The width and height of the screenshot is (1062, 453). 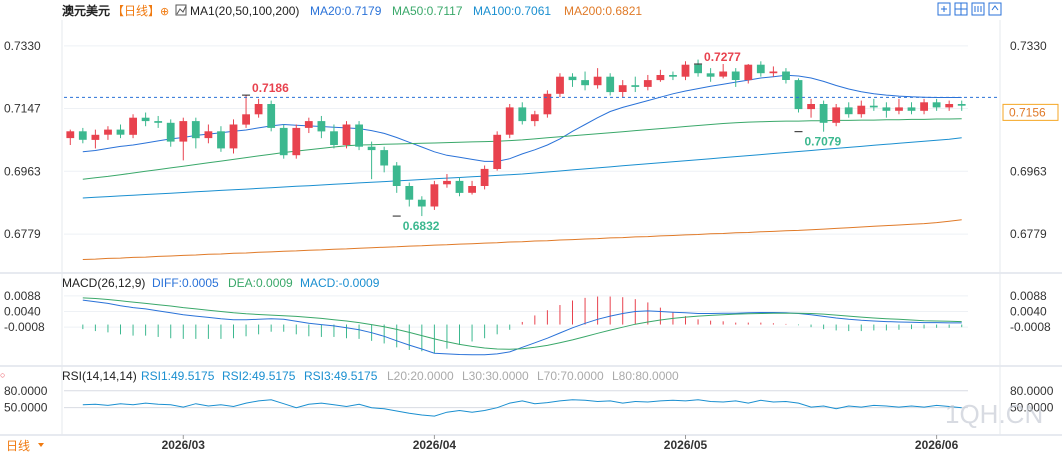 I want to click on annotation-label: 0.7079, so click(x=823, y=142).